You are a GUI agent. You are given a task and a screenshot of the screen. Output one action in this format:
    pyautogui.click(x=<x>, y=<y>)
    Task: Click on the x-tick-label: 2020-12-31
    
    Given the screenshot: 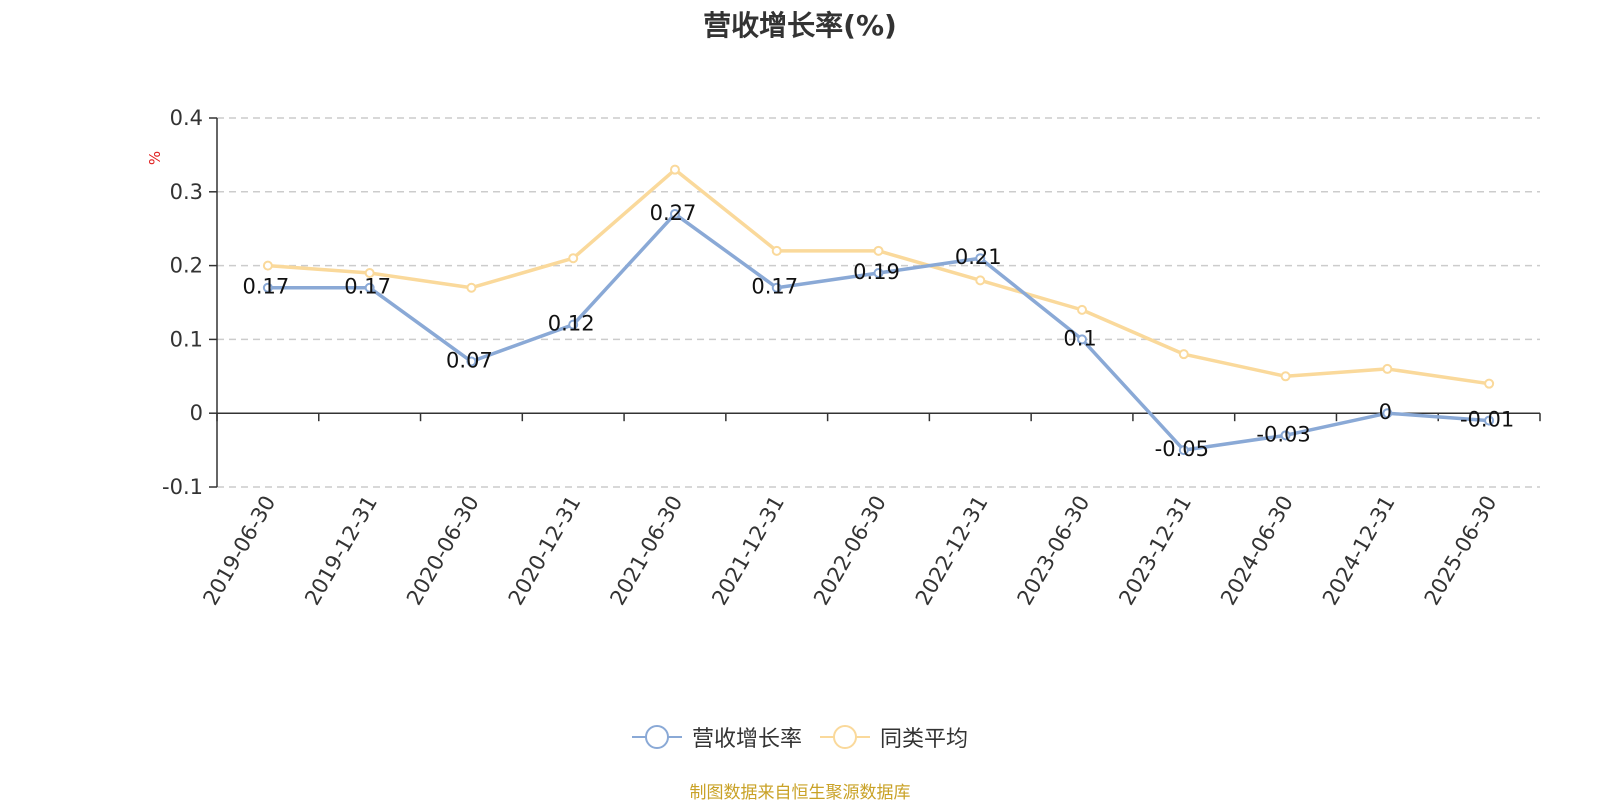 What is the action you would take?
    pyautogui.click(x=545, y=551)
    